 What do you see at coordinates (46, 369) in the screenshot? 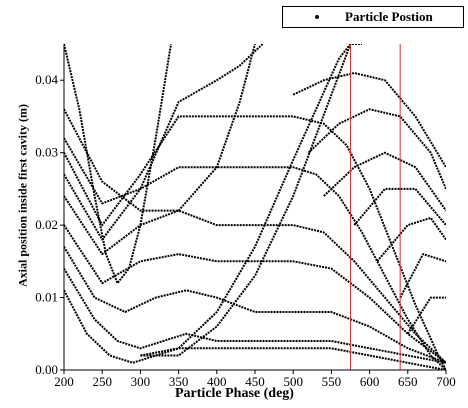
I see `y-tick-label: 0.00` at bounding box center [46, 369].